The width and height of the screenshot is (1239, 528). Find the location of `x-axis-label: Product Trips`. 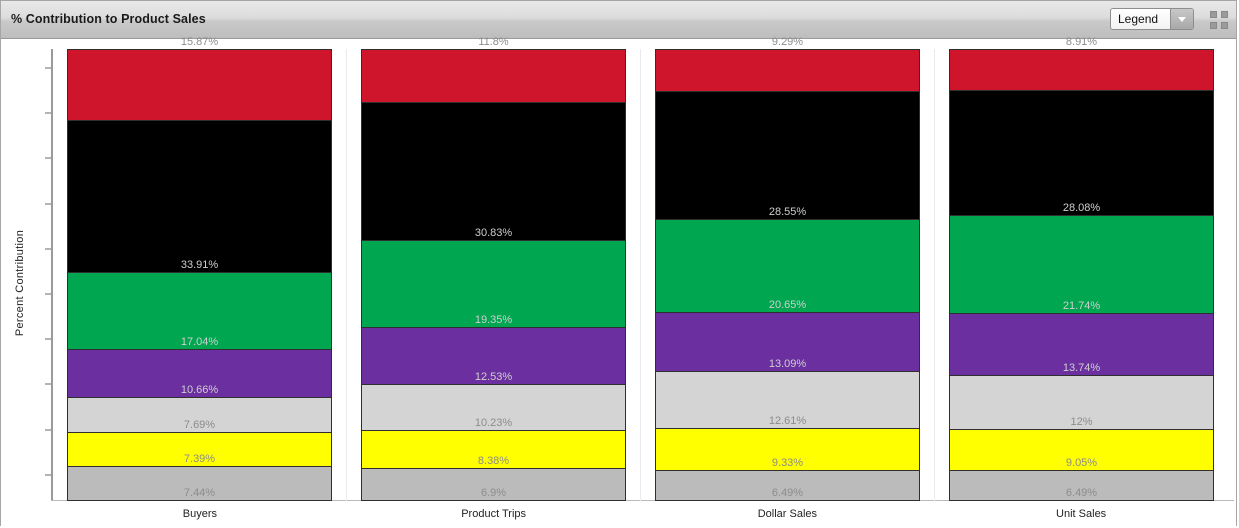

x-axis-label: Product Trips is located at coordinates (494, 514).